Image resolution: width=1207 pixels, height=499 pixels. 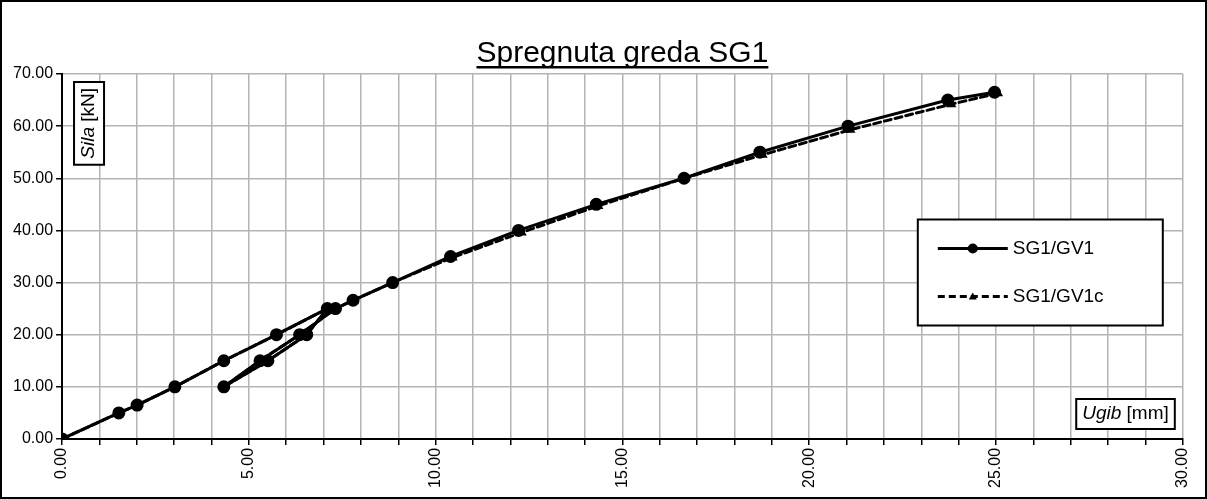 What do you see at coordinates (621, 468) in the screenshot?
I see `x-tick-label: 15.00` at bounding box center [621, 468].